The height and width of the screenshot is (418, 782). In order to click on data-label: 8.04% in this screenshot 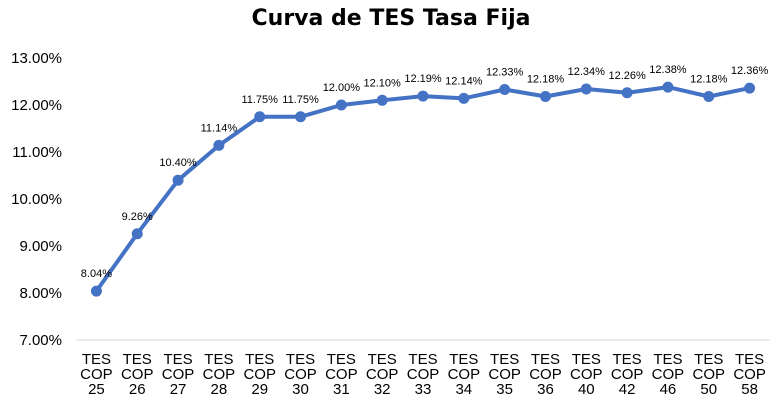, I will do `click(96, 274)`.